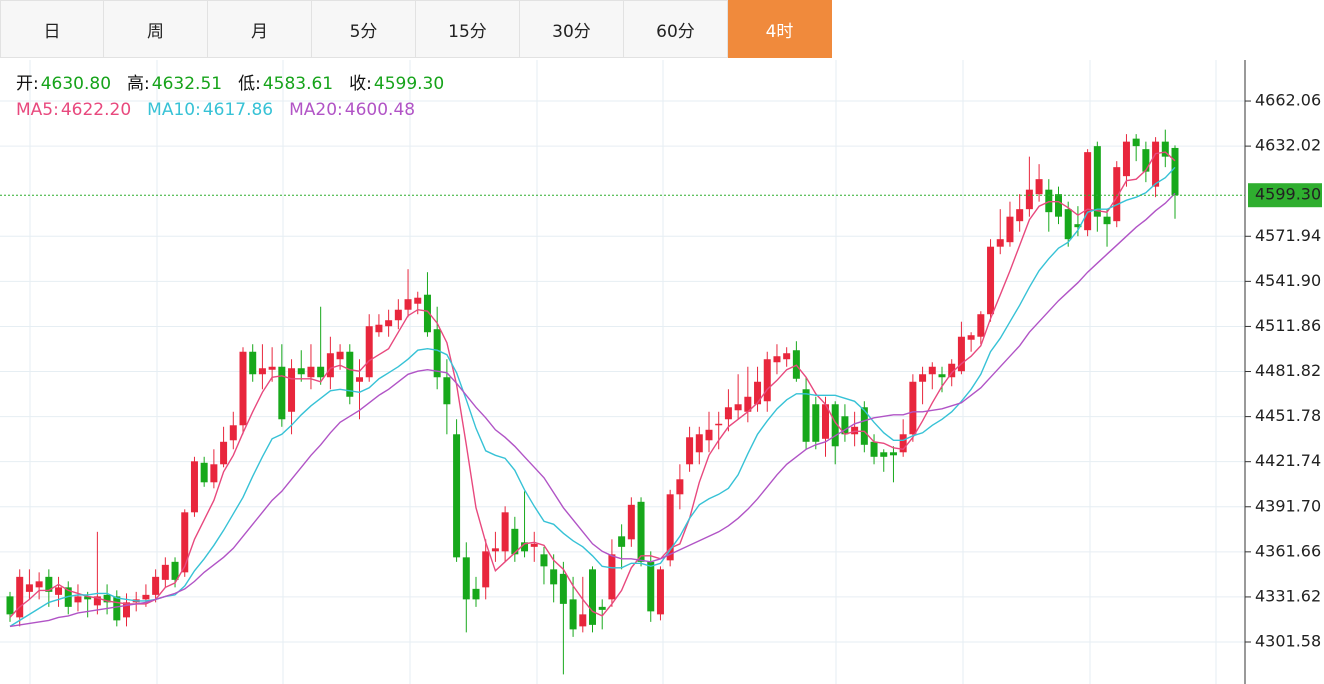  Describe the element at coordinates (174, 110) in the screenshot. I see `ma-legend-label: MA10:` at that location.